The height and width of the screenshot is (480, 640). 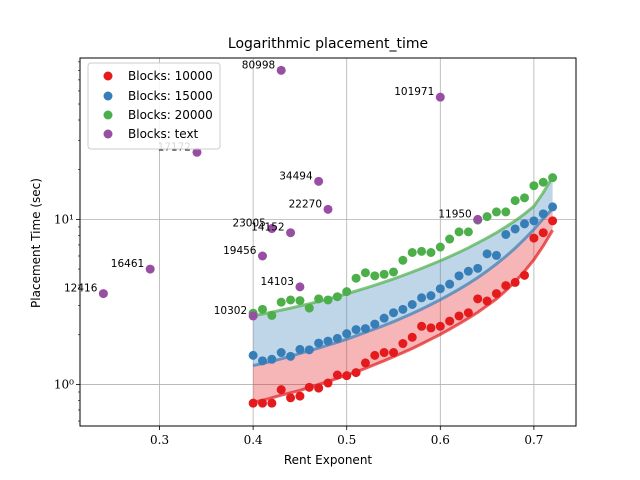 I want to click on x-tick-label: 0.7, so click(x=533, y=440).